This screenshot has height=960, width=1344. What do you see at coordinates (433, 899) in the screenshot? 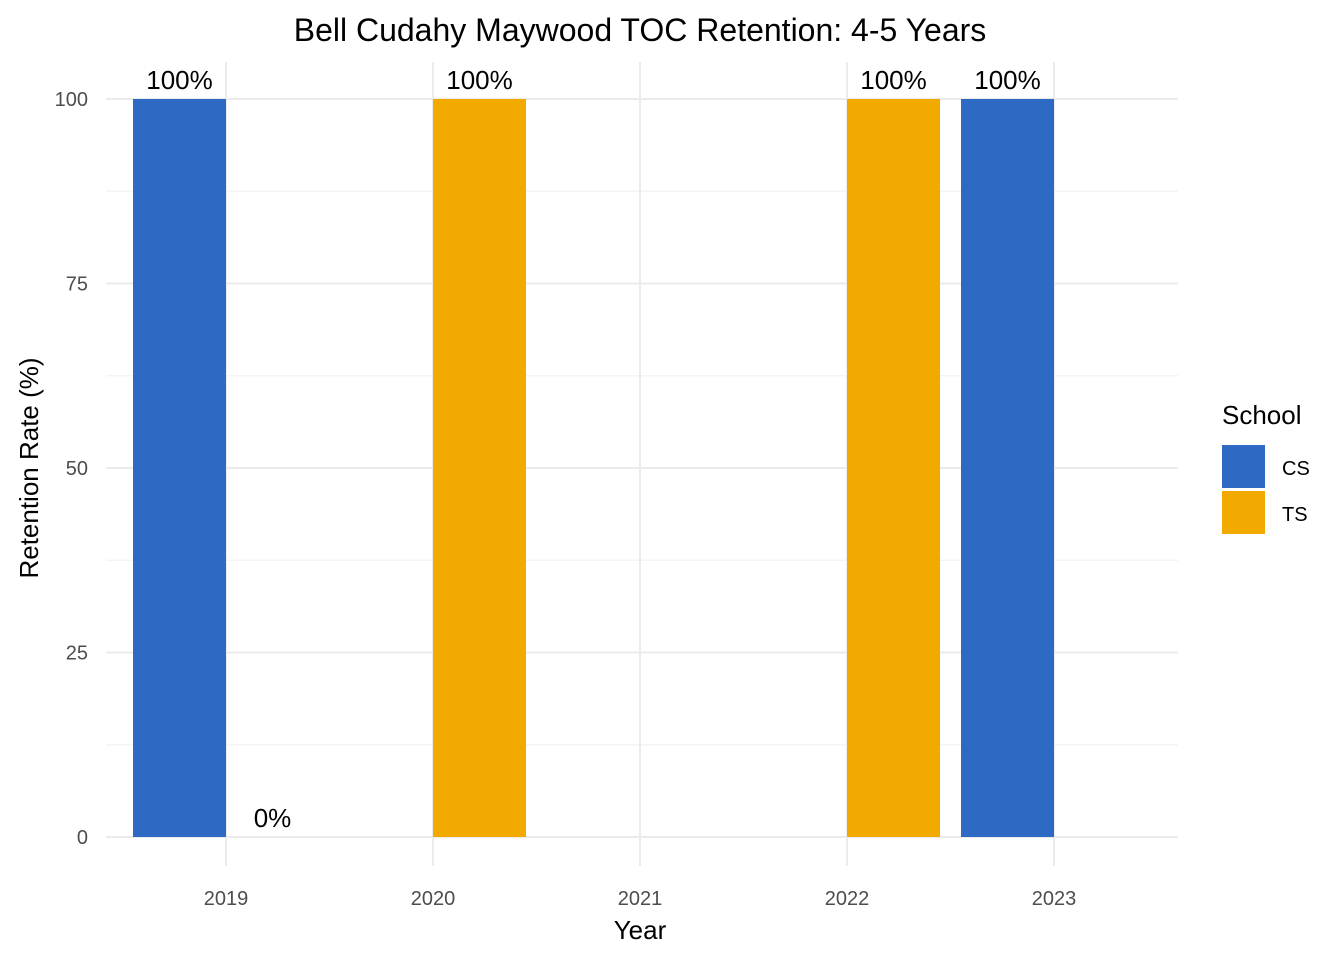
I see `x-tick-label: 2020` at bounding box center [433, 899].